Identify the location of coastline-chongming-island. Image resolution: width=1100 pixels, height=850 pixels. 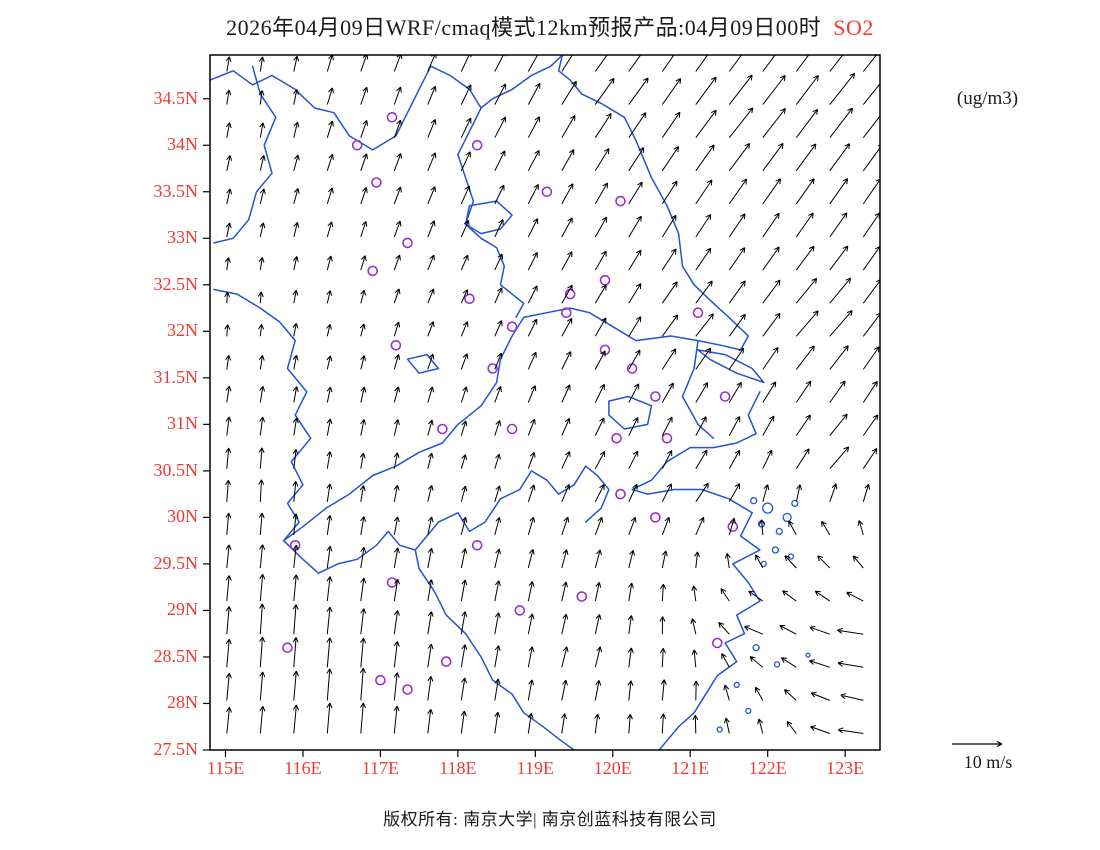
(731, 366).